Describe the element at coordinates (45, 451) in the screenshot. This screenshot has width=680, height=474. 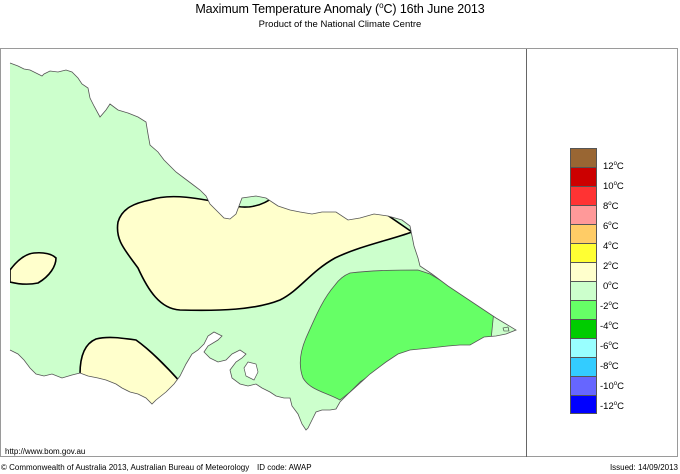
I see `bom-url-link: http://www.bom.gov.au` at that location.